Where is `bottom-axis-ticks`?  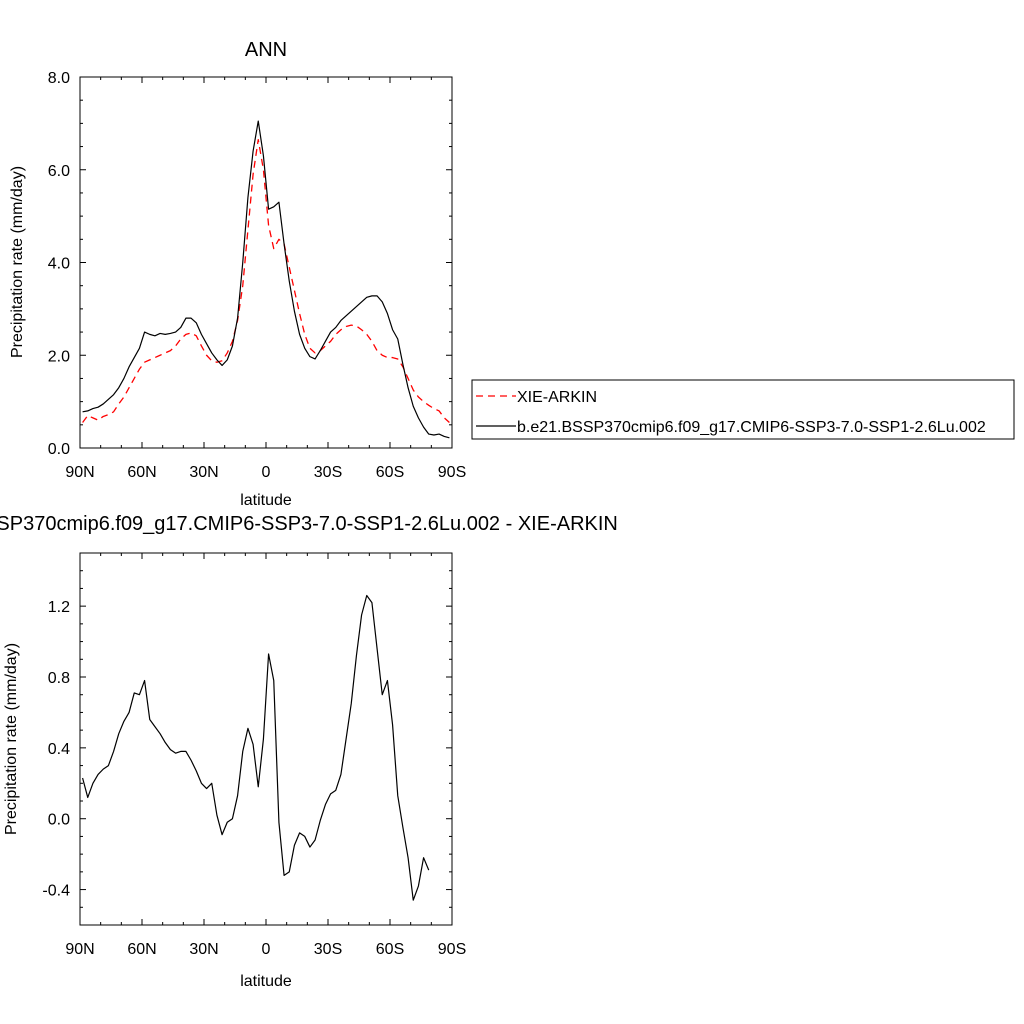 bottom-axis-ticks is located at coordinates (266, 739).